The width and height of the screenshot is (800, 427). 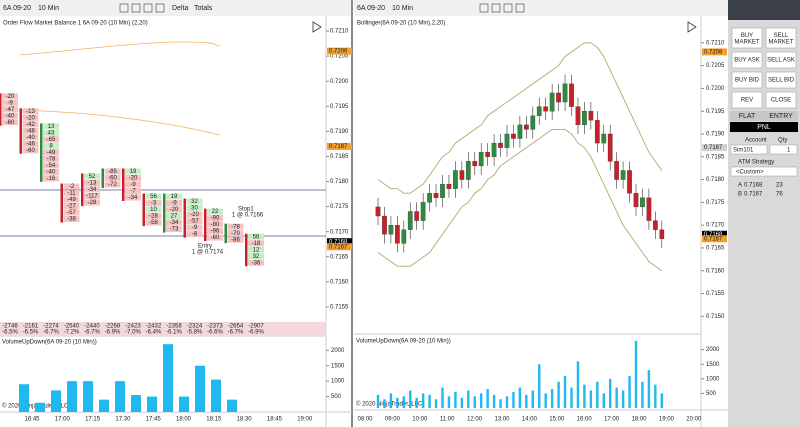 I want to click on order-panel-header, so click(x=764, y=10).